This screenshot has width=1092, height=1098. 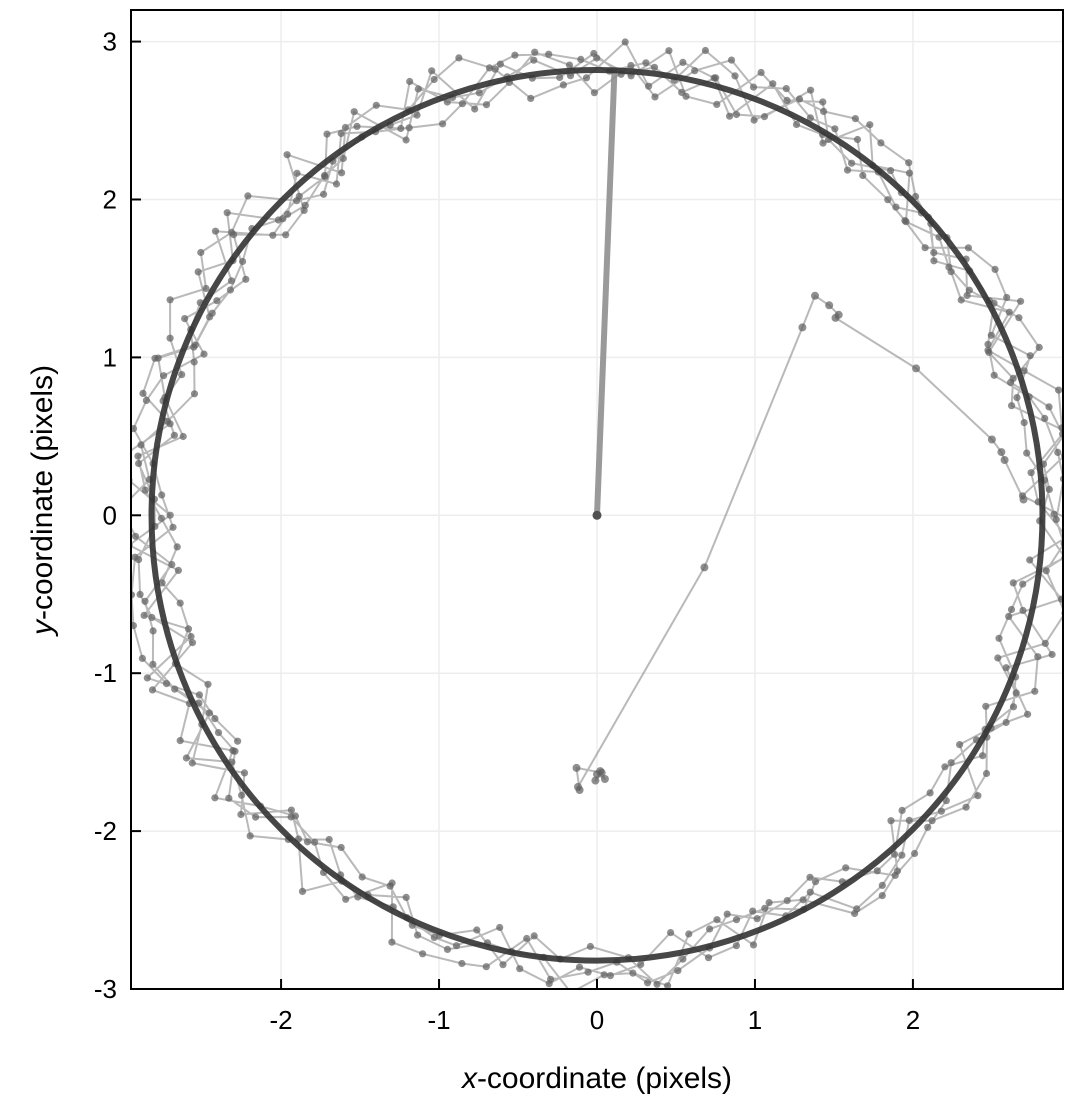 I want to click on y-tick-label: 2, so click(x=110, y=199).